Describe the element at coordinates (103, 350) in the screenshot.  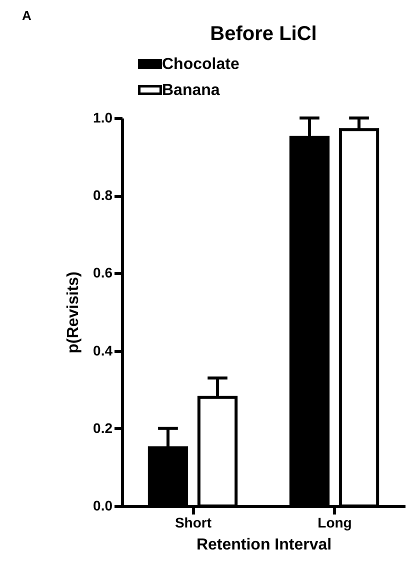
I see `y-tick-label: 0.4` at that location.